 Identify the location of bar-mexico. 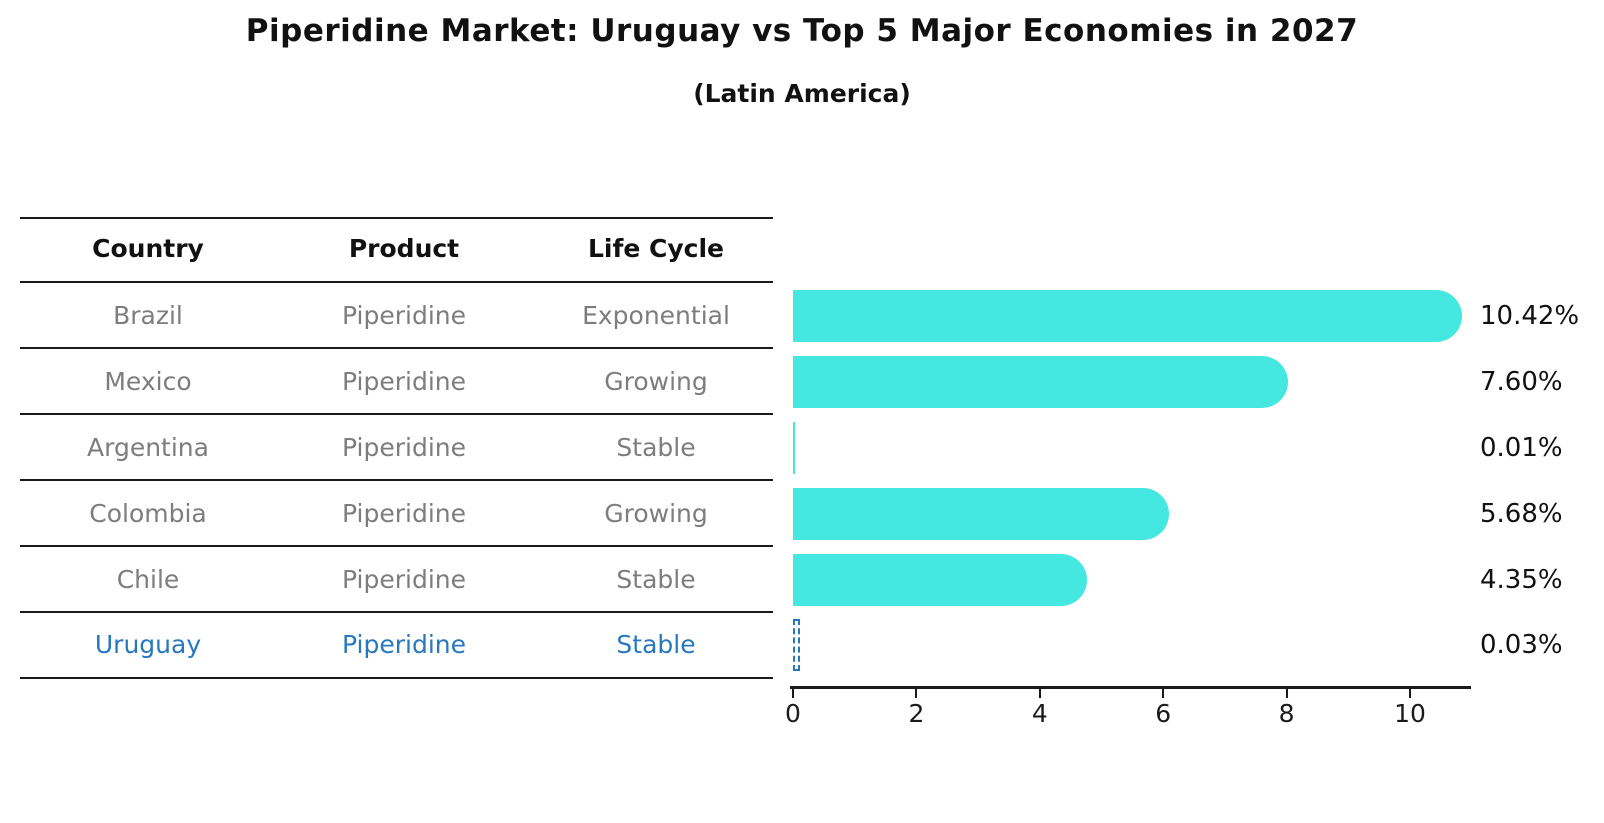
(1040, 382).